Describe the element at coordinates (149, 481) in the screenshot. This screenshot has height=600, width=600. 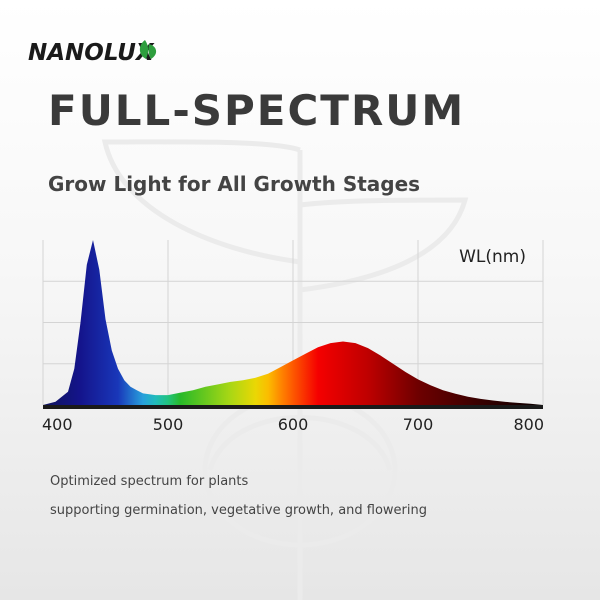
I see `description-line-1: Optimized spectrum for plants` at that location.